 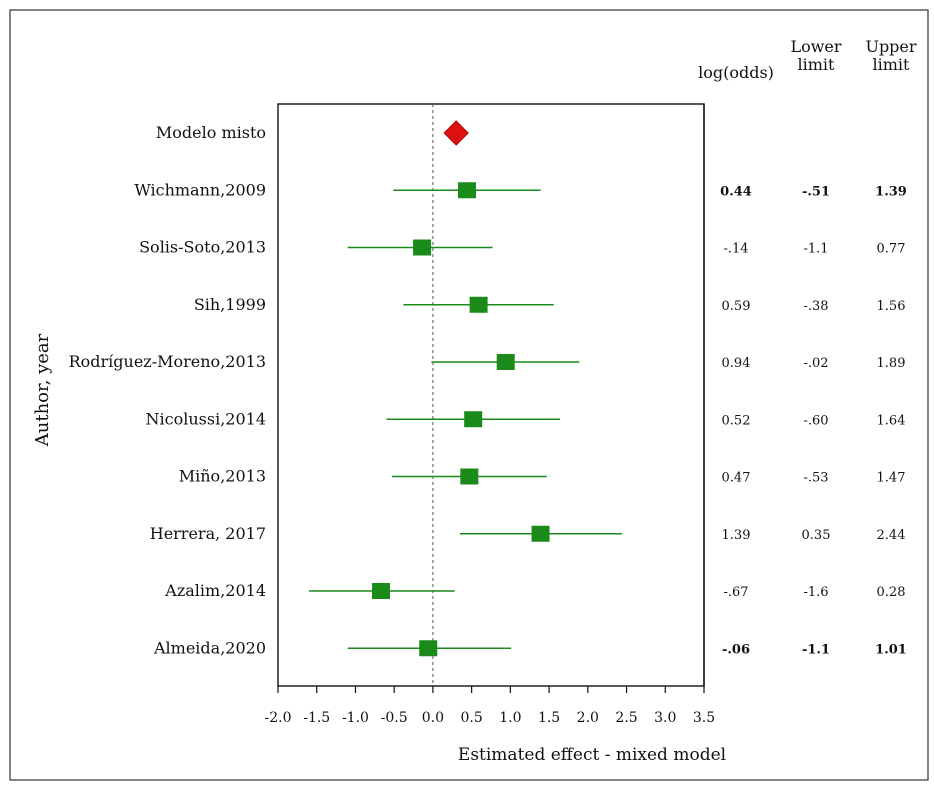 I want to click on estimate-value: 0.44, so click(x=736, y=191).